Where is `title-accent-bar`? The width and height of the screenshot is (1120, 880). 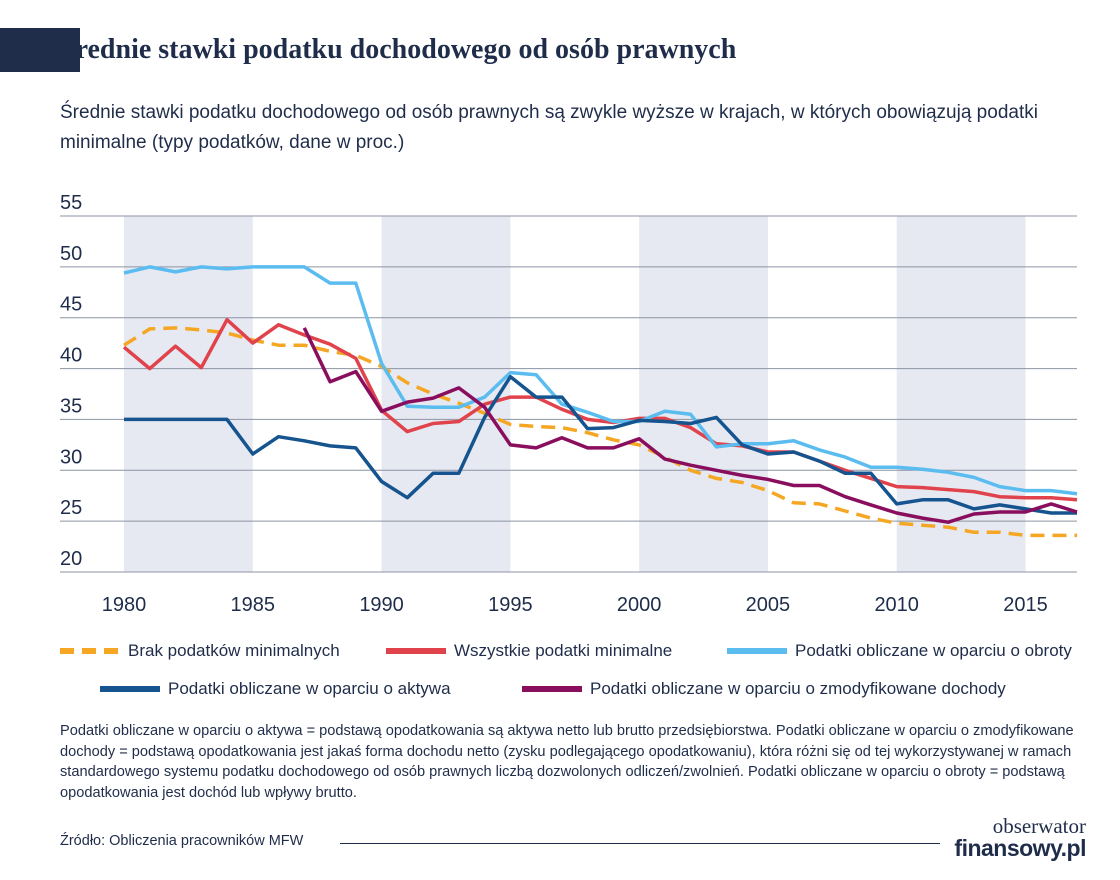
title-accent-bar is located at coordinates (40, 50).